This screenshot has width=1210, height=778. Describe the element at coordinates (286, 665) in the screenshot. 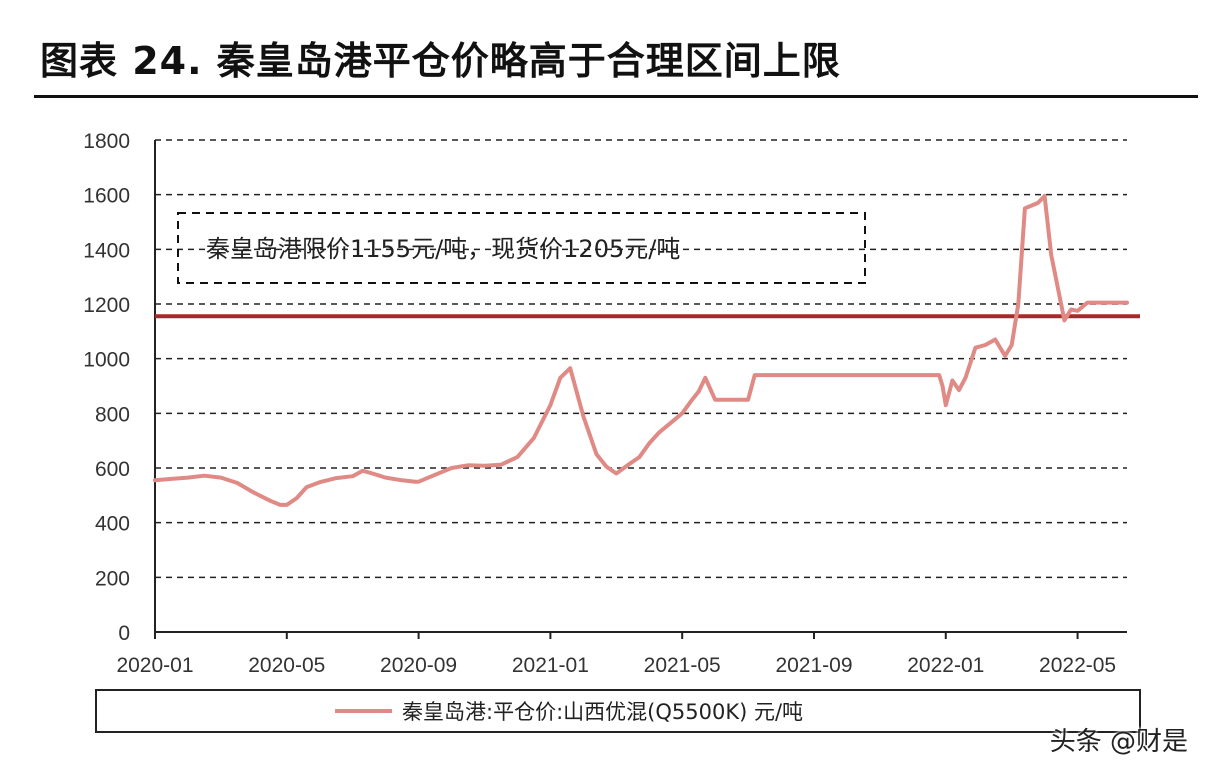

I see `x-tick-label: 2020-05` at that location.